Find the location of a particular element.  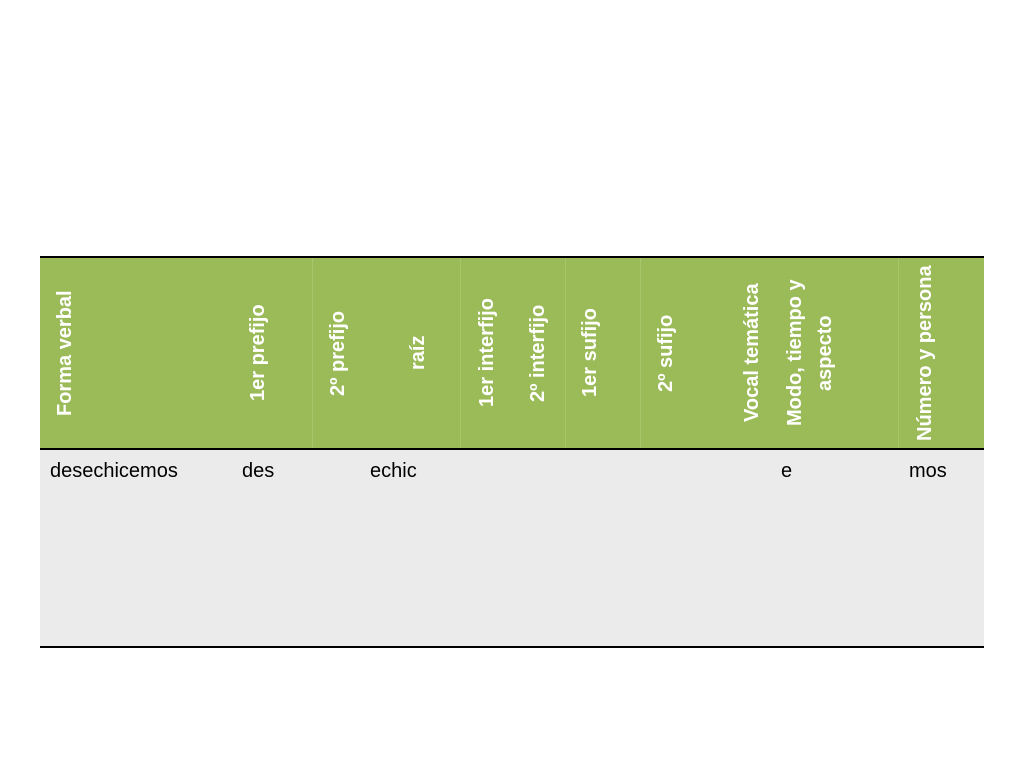

cell: mos is located at coordinates (928, 471).